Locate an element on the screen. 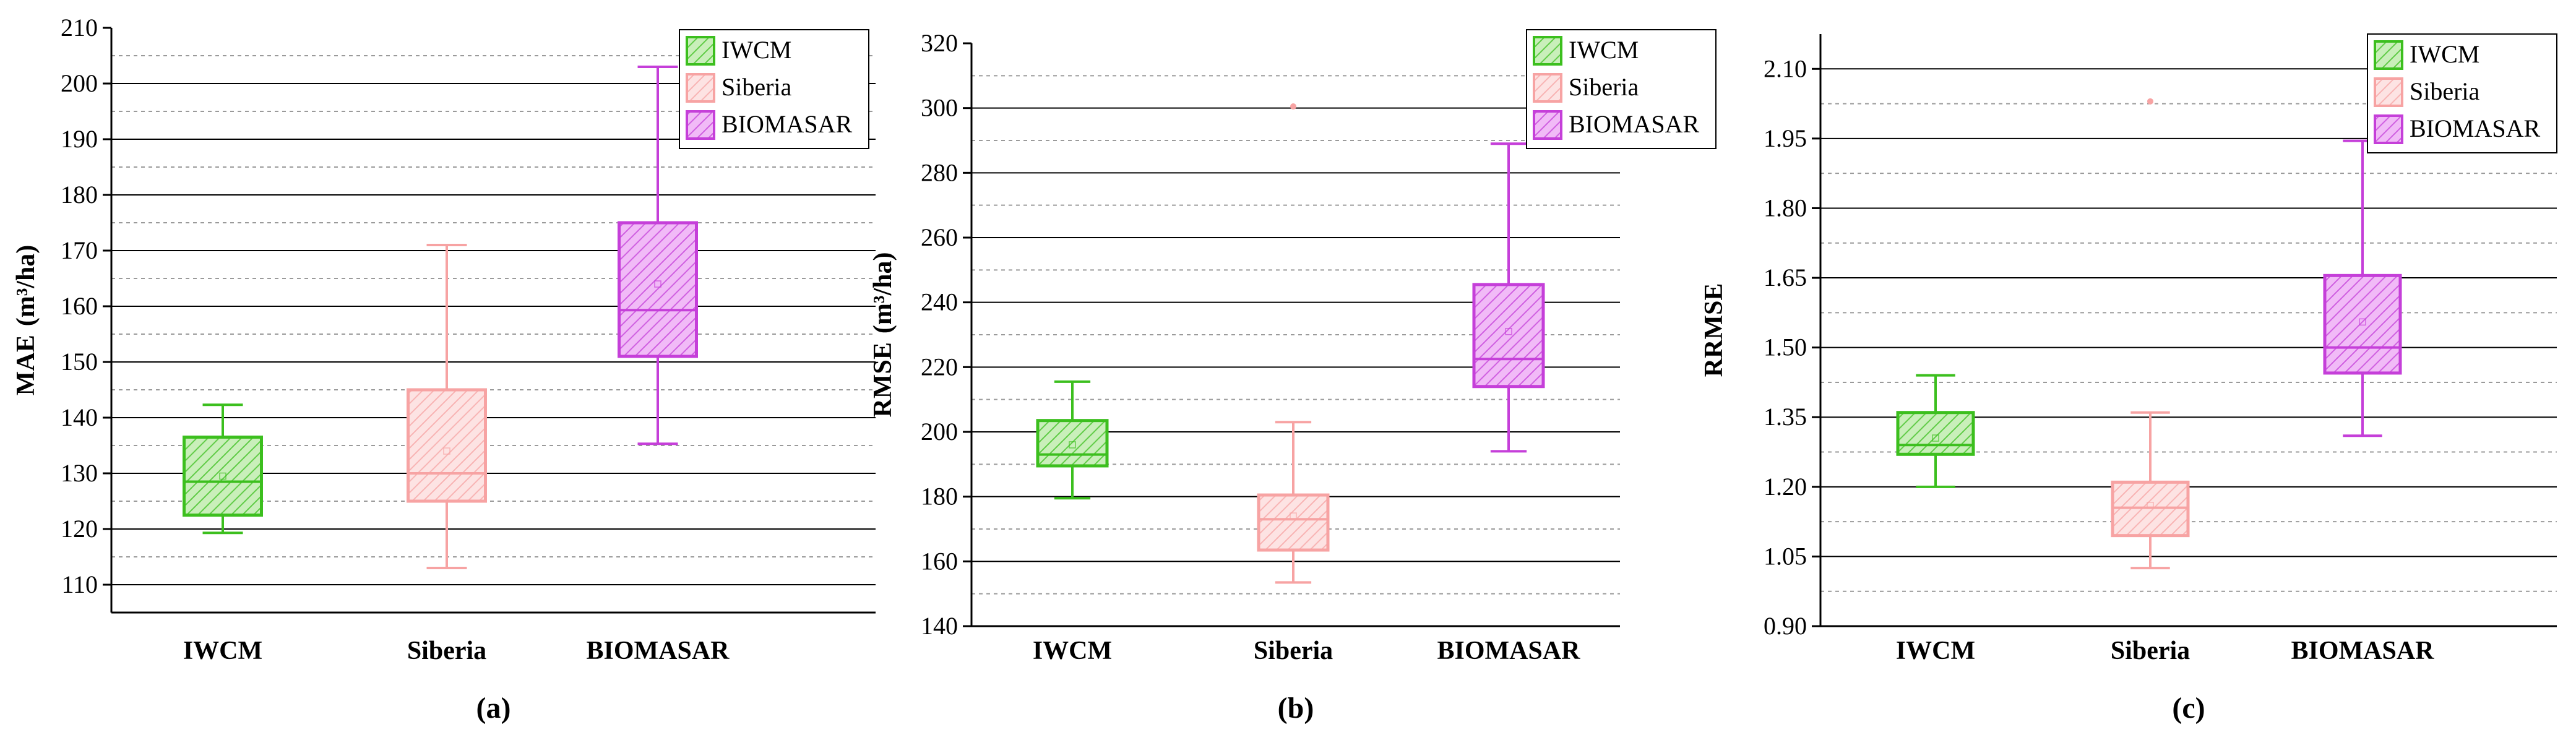  y-tick-label: 1.35 is located at coordinates (1785, 417).